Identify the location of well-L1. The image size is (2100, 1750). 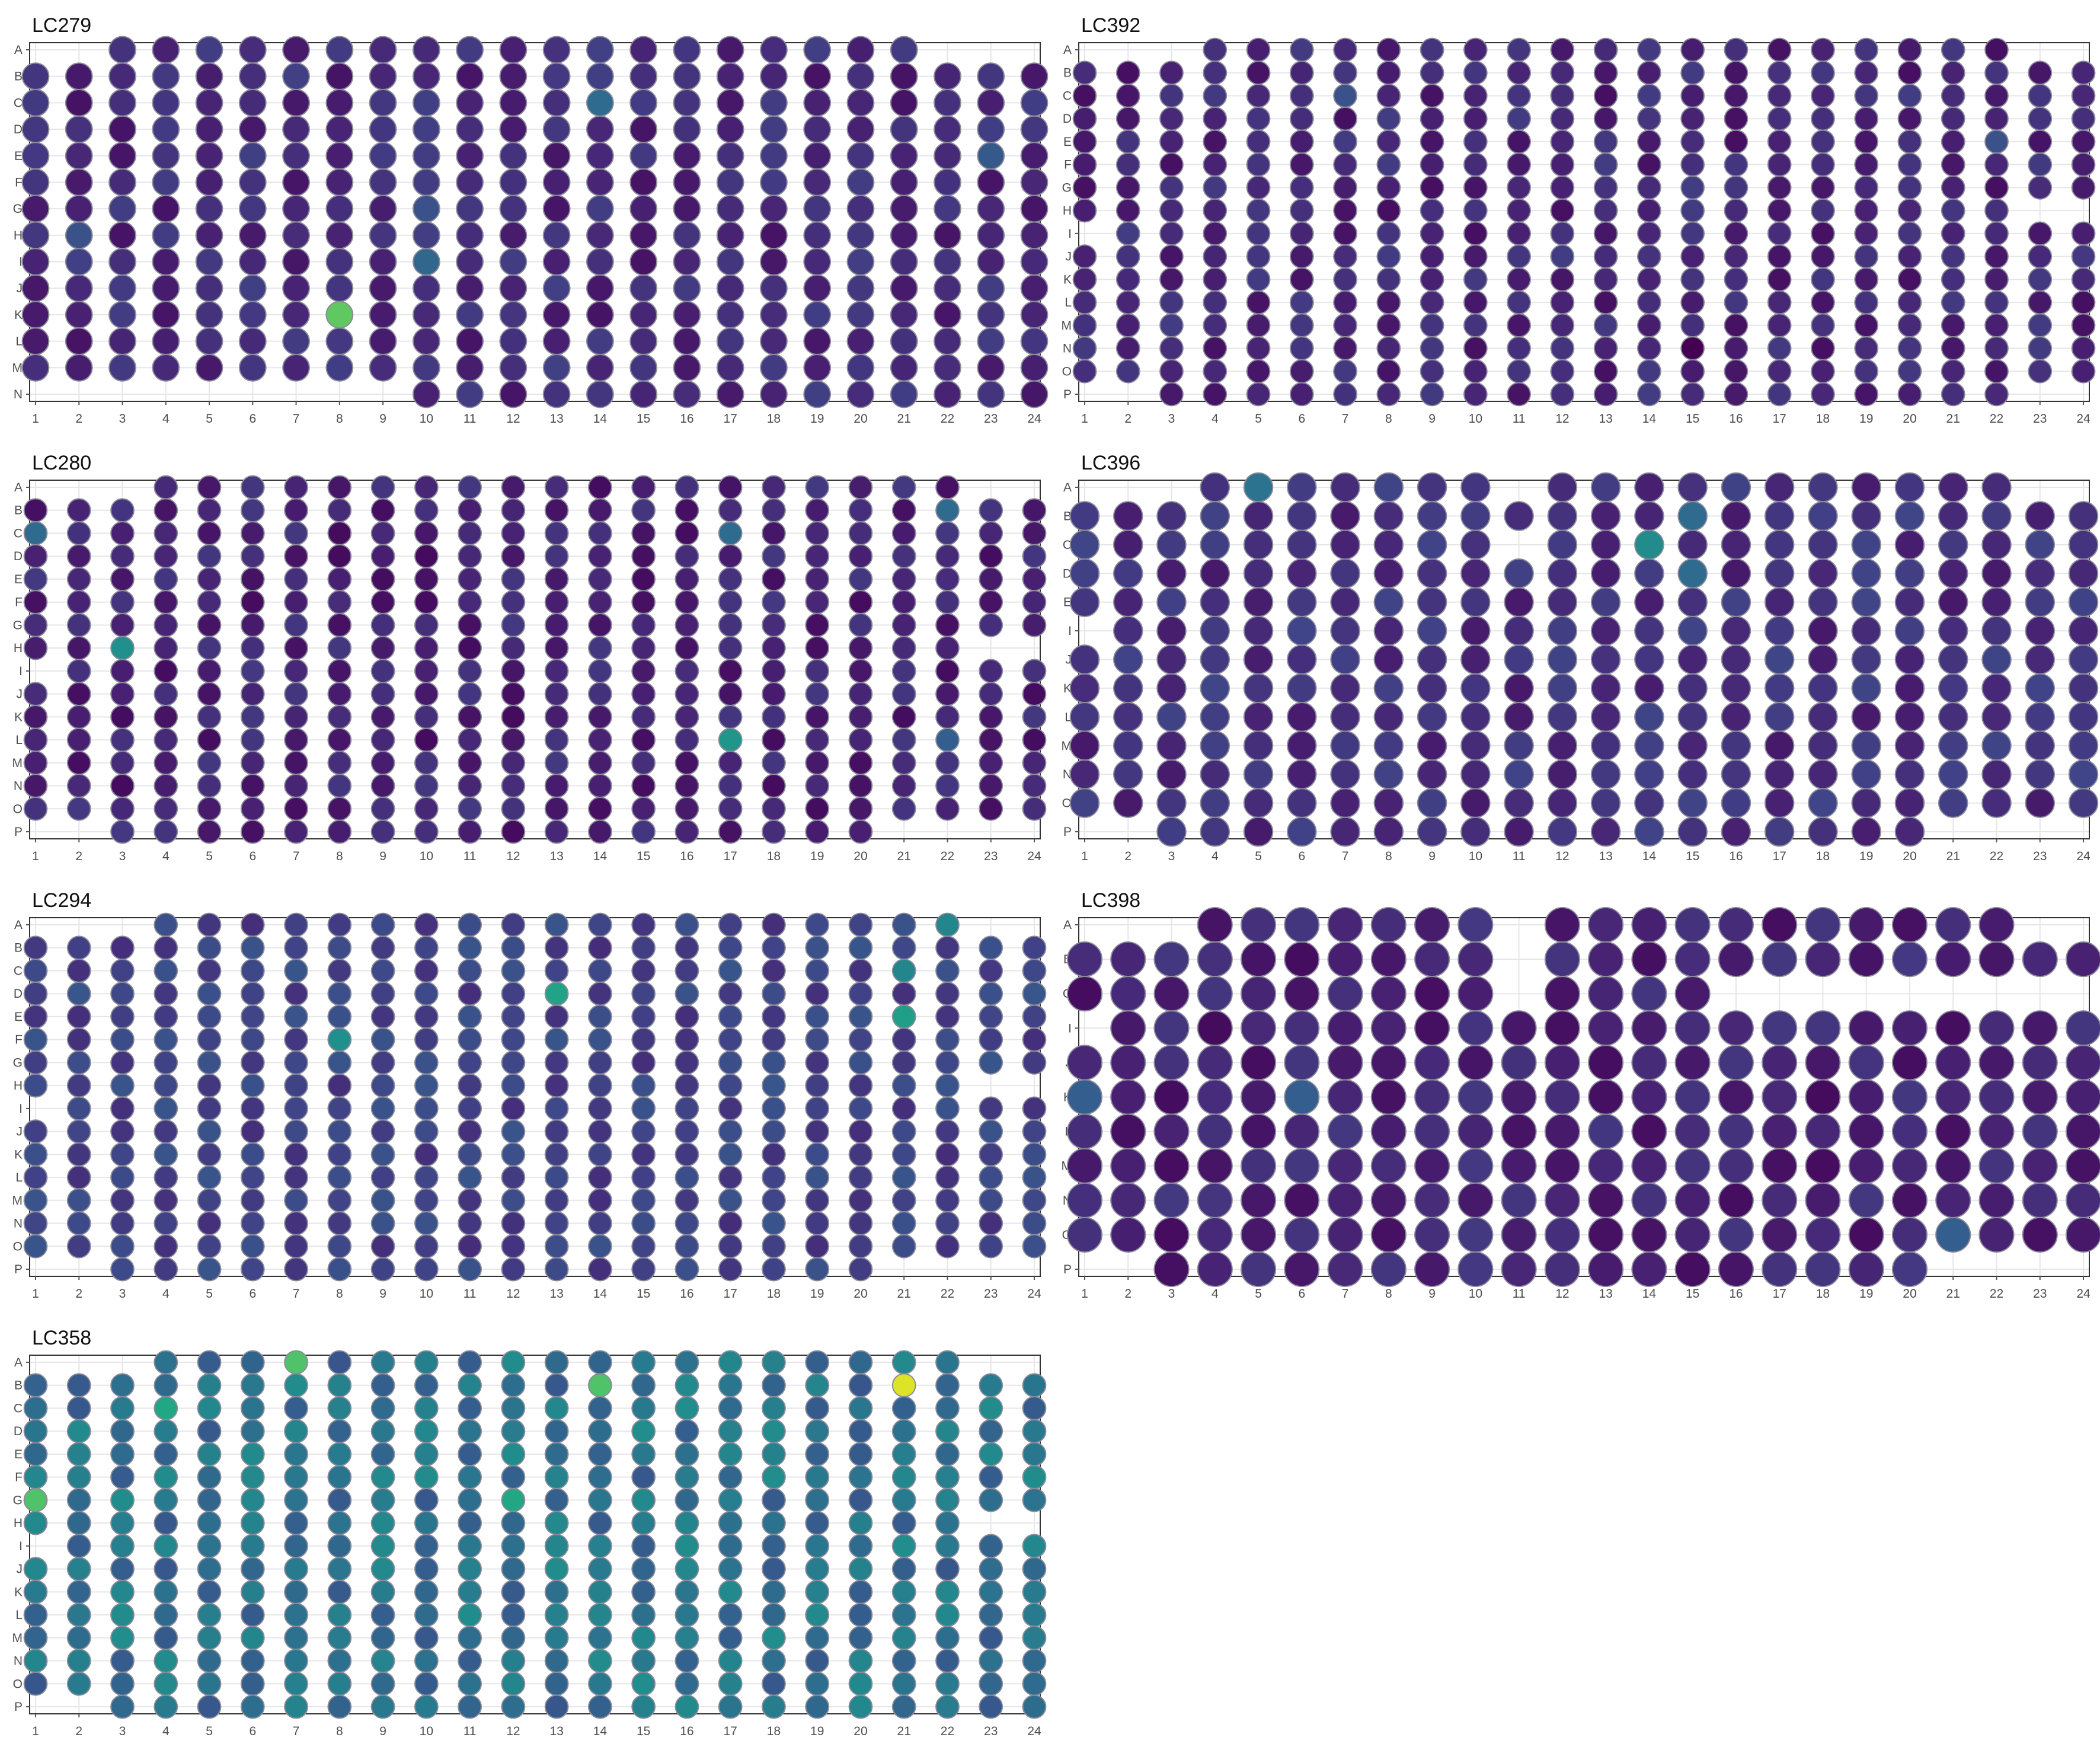
(1084, 717).